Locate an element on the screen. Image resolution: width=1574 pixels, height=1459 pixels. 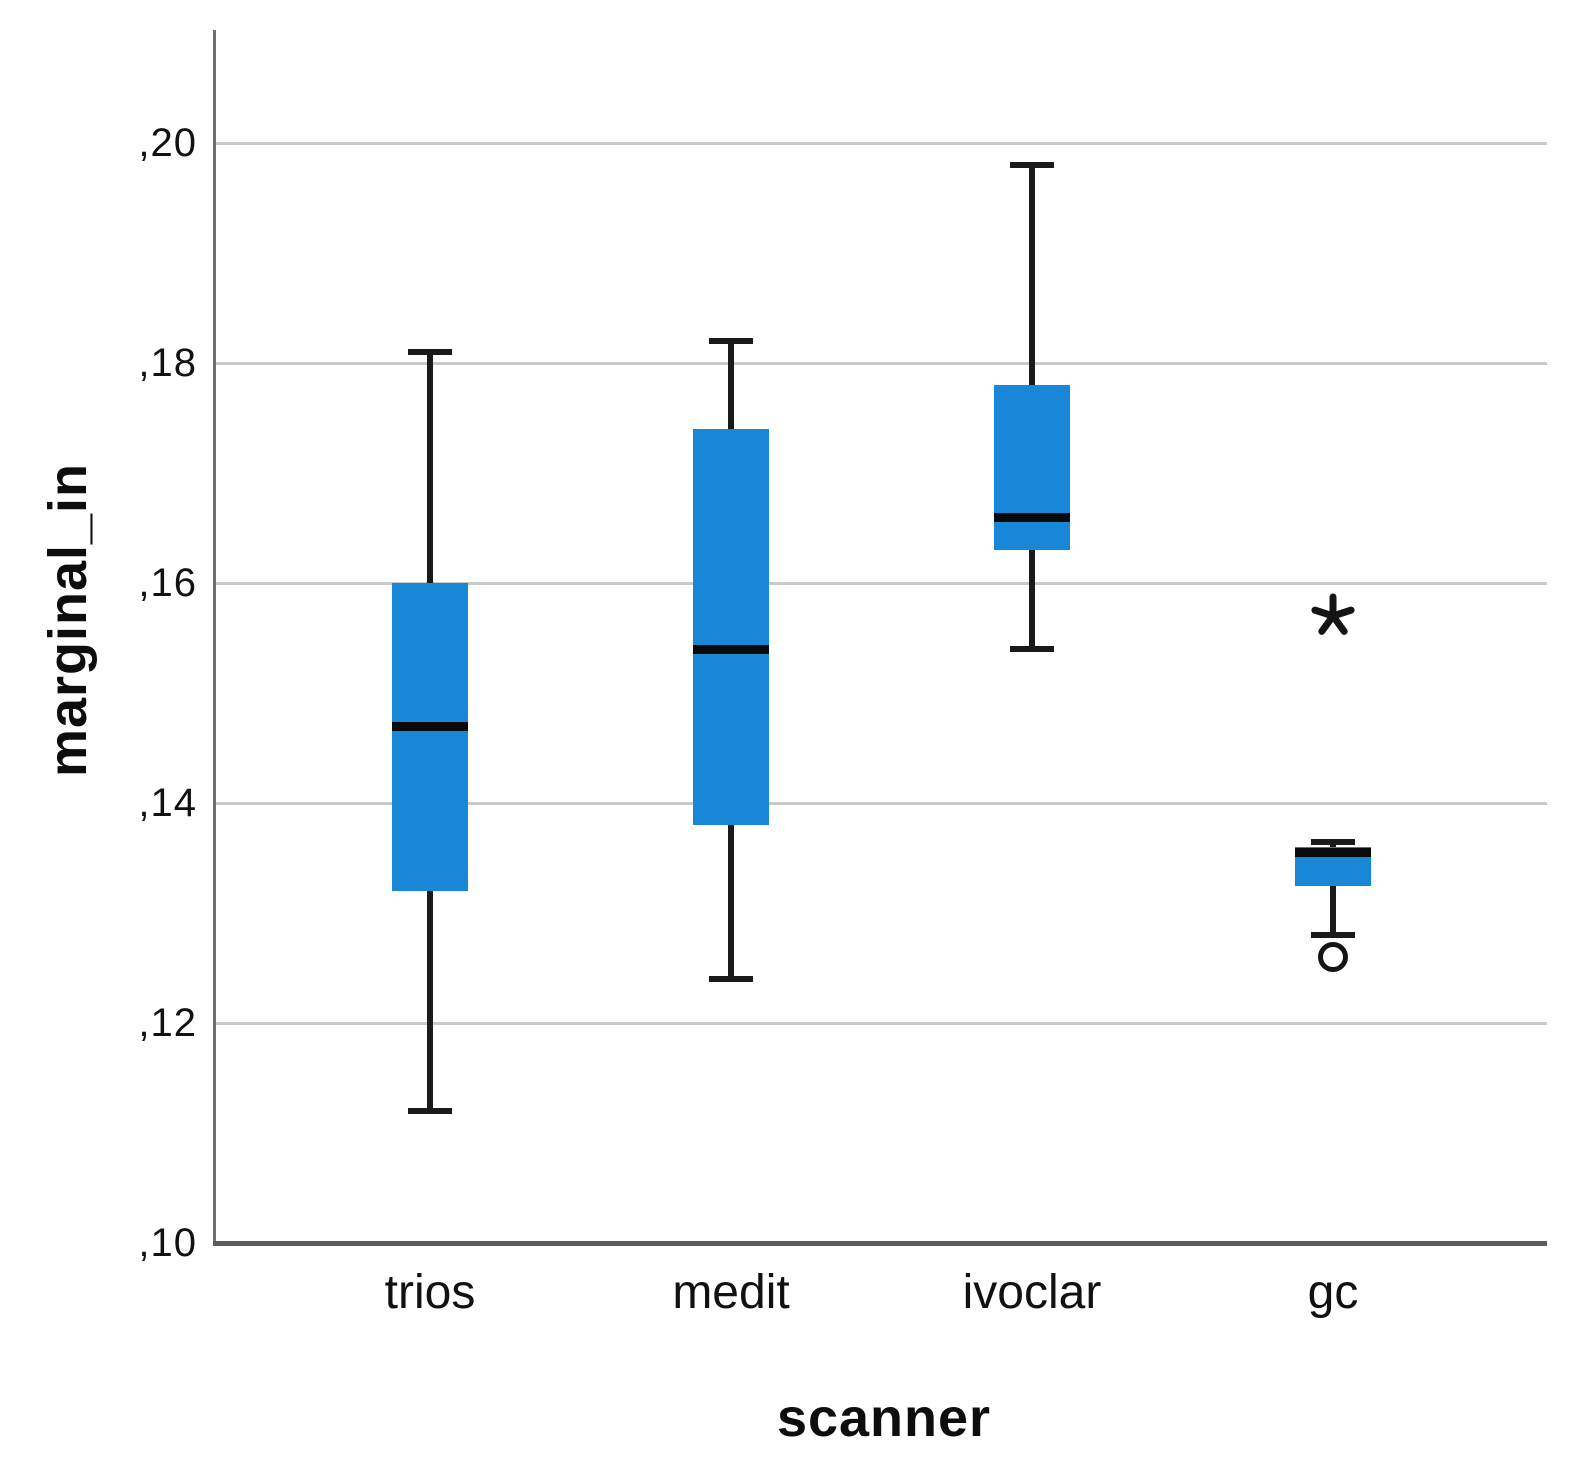
whisker-cap-max-medit is located at coordinates (731, 341).